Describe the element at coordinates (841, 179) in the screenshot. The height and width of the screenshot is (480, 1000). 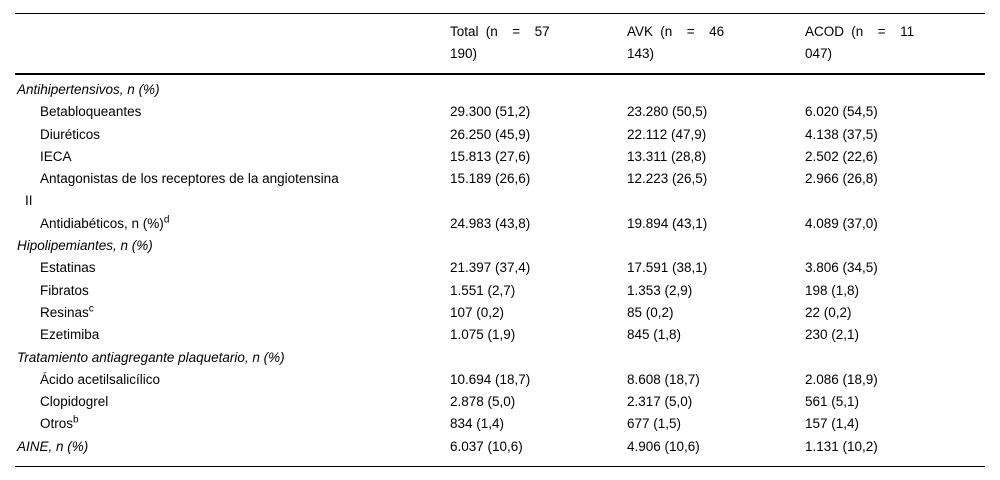
I see `cell-acod: 2.966 (26,8)` at that location.